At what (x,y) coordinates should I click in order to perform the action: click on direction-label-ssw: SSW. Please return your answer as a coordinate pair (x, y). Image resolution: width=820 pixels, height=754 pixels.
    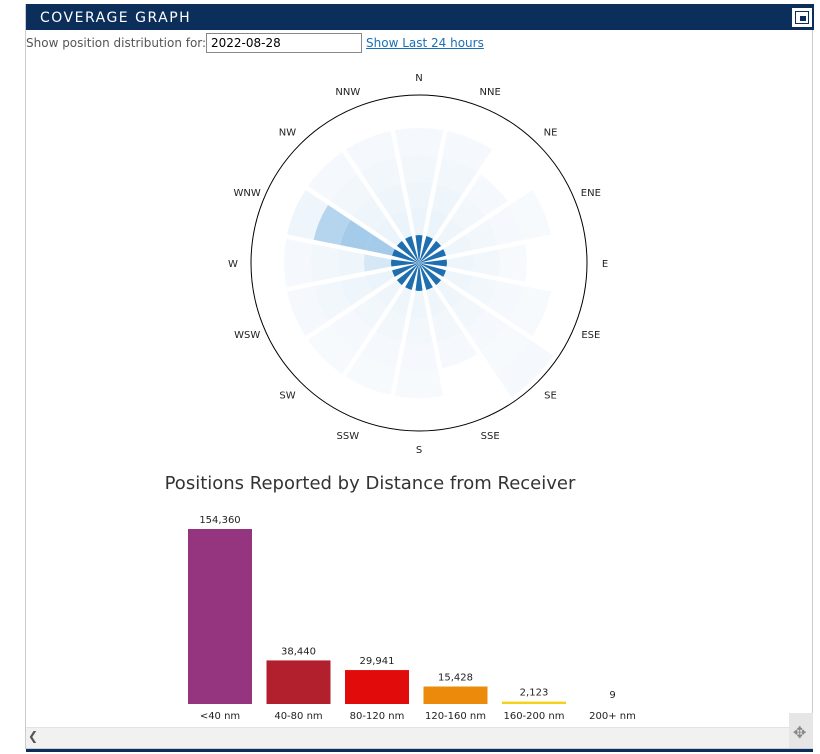
    Looking at the image, I should click on (348, 436).